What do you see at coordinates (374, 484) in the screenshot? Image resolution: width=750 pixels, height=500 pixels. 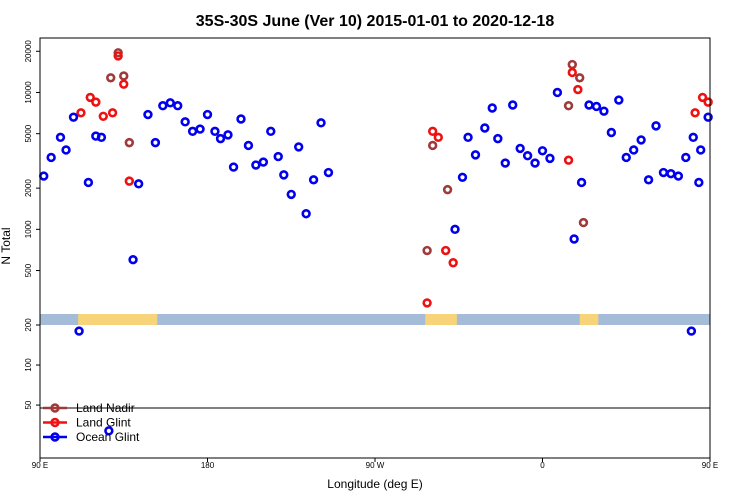 I see `x-axis-label: Longitude (deg E)` at bounding box center [374, 484].